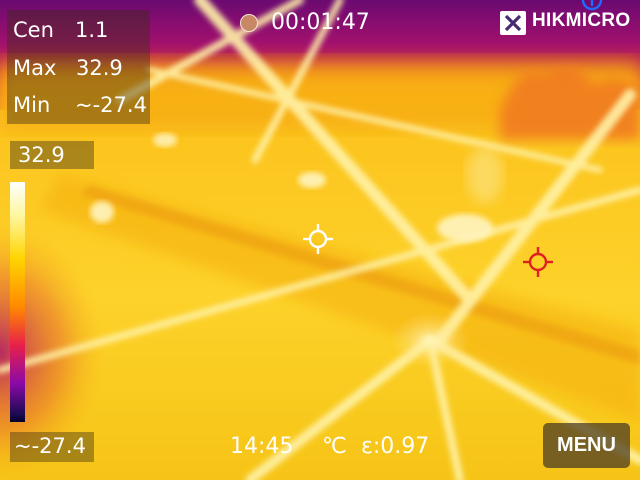 This screenshot has height=480, width=640. What do you see at coordinates (318, 239) in the screenshot?
I see `center-crosshair-icon` at bounding box center [318, 239].